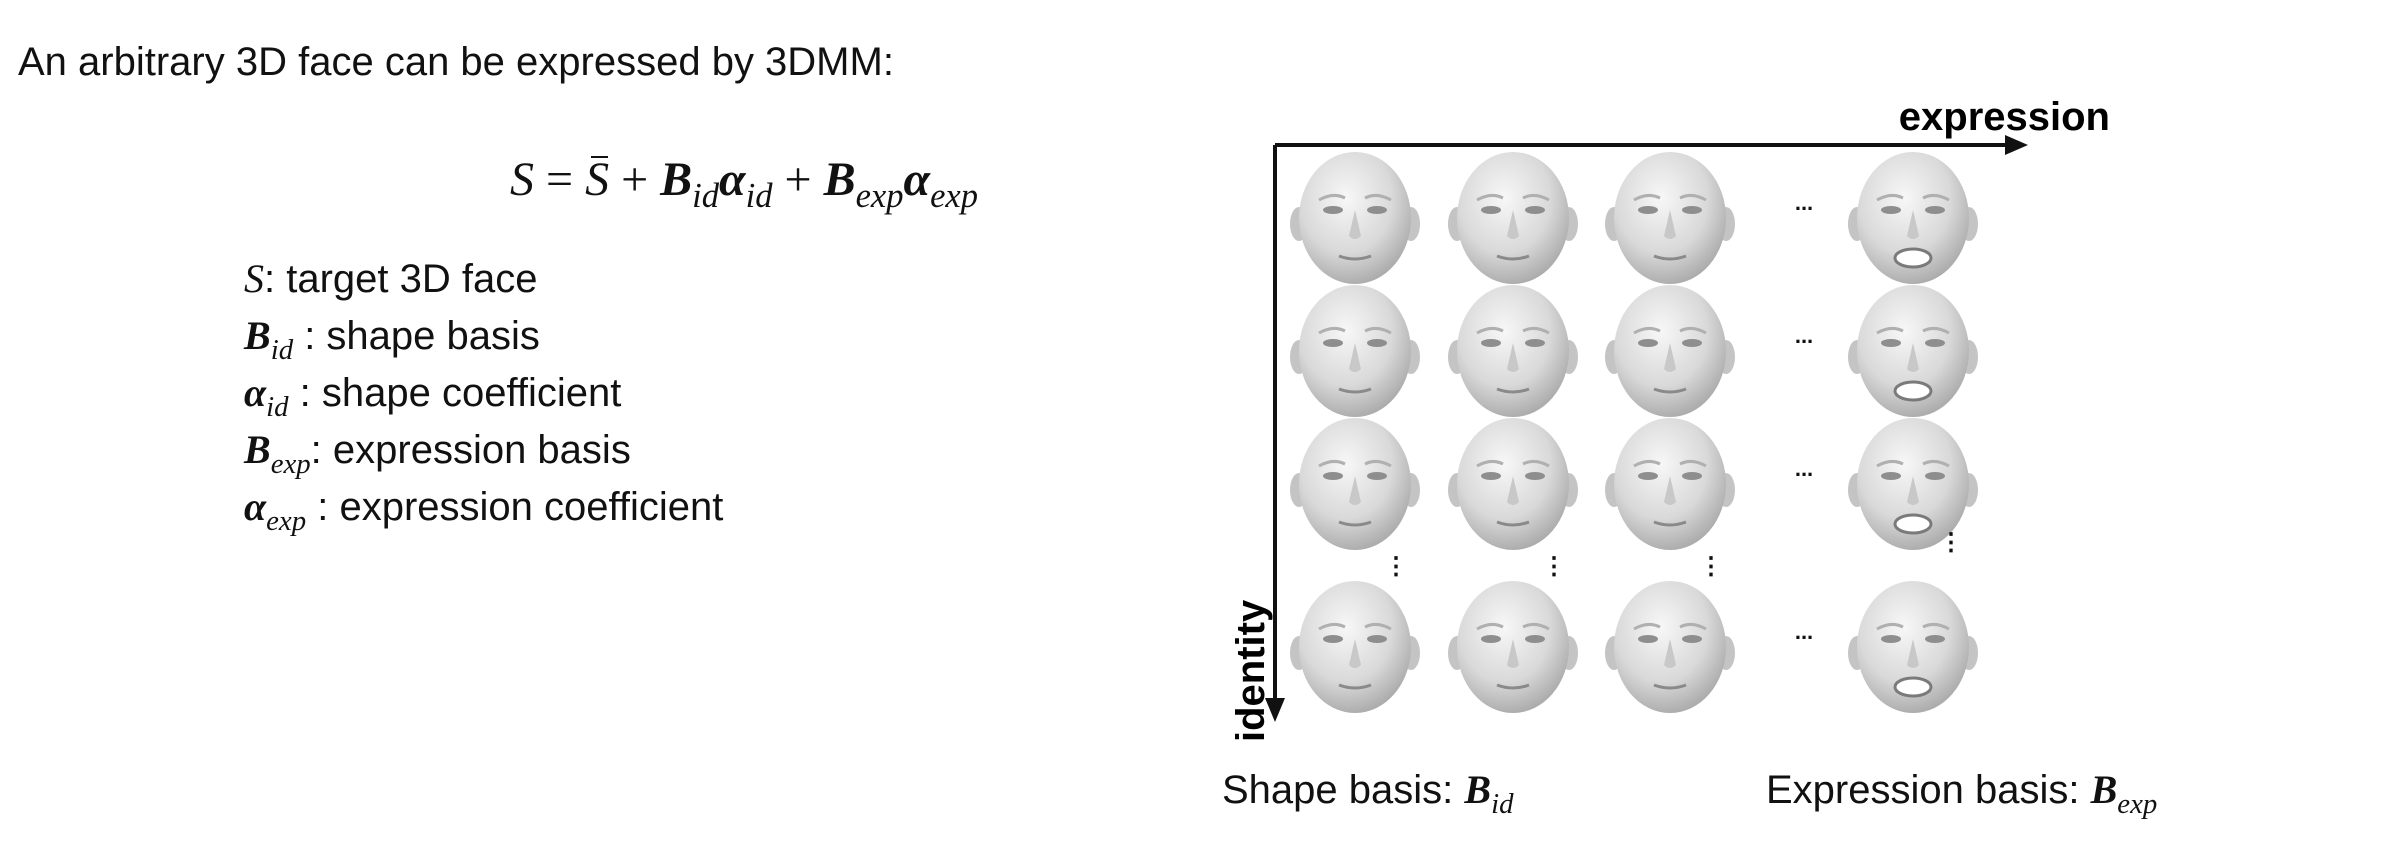 The height and width of the screenshot is (852, 2390). Describe the element at coordinates (1513, 484) in the screenshot. I see `face-id3-exp2` at that location.